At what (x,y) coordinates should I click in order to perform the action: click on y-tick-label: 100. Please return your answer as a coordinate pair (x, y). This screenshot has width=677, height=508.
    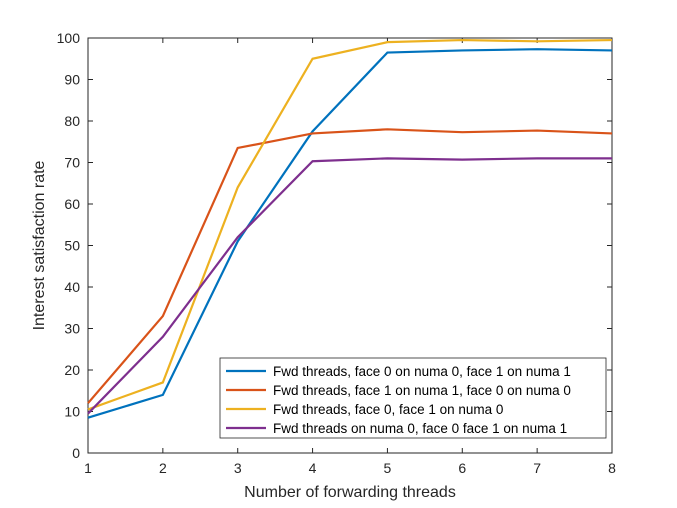
    Looking at the image, I should click on (69, 38).